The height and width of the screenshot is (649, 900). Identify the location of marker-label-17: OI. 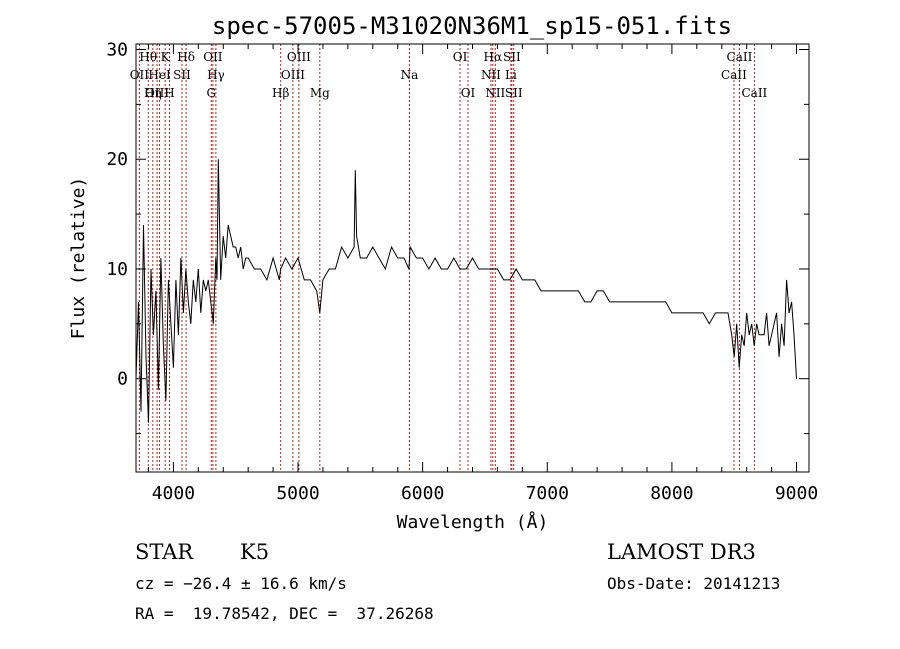
(460, 57).